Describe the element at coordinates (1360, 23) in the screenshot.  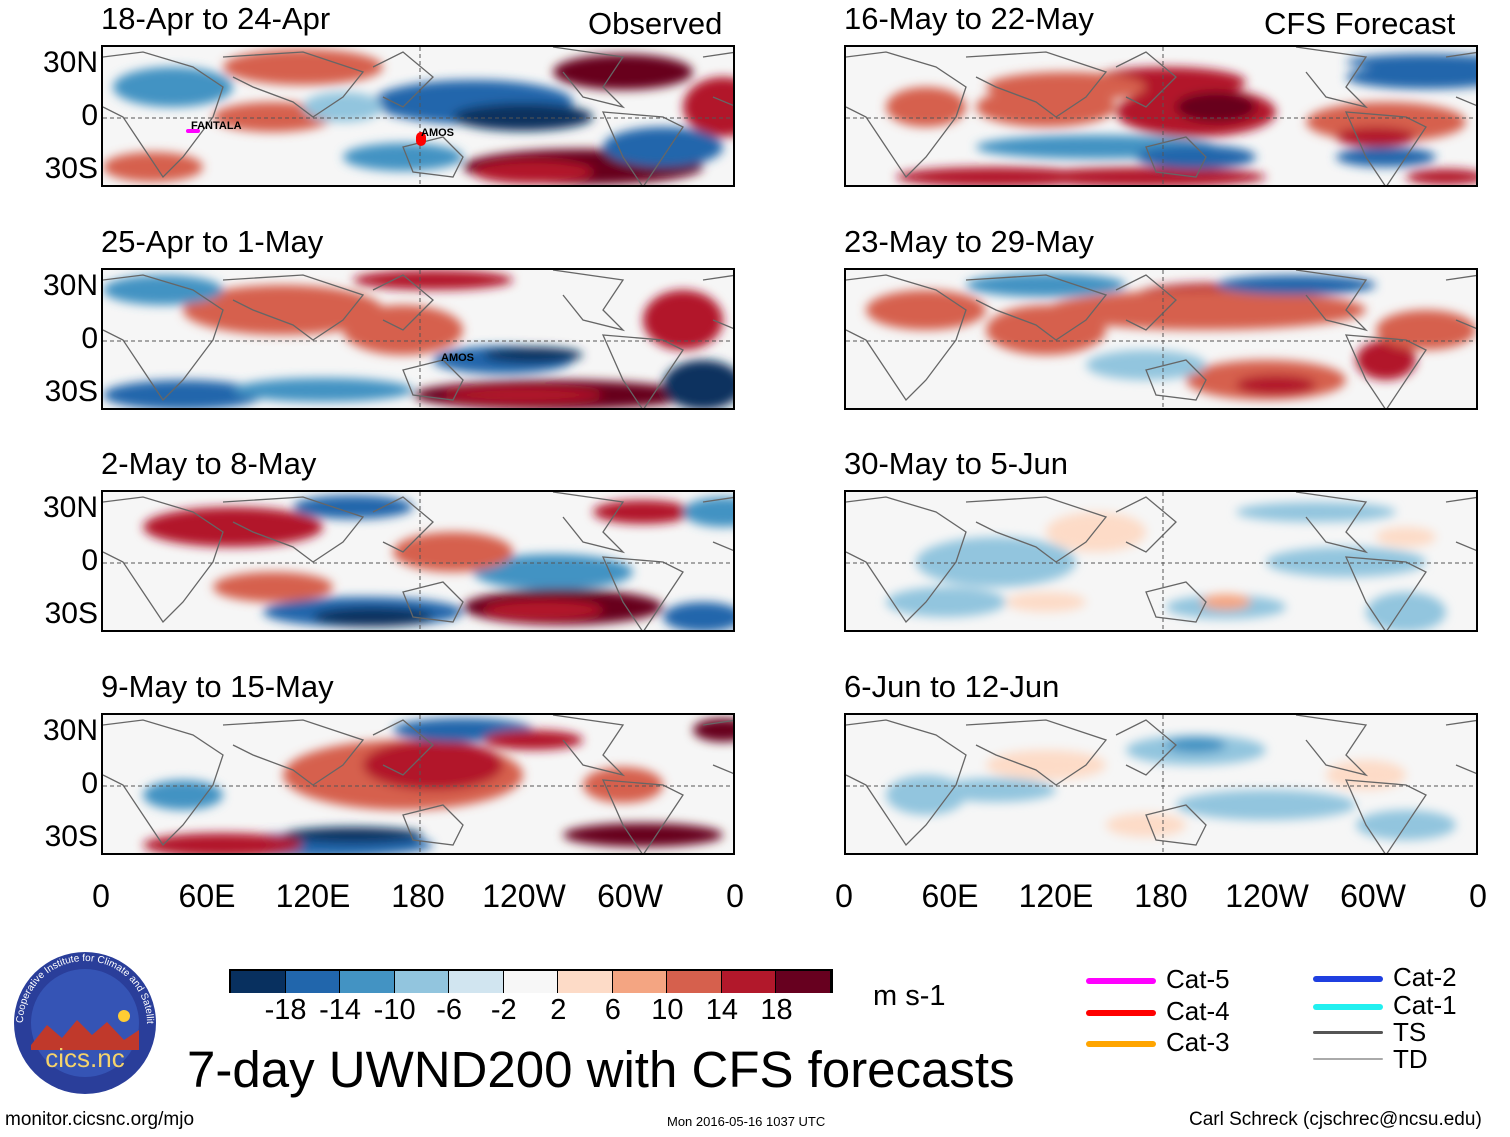
I see `forecast-label: CFS Forecast` at that location.